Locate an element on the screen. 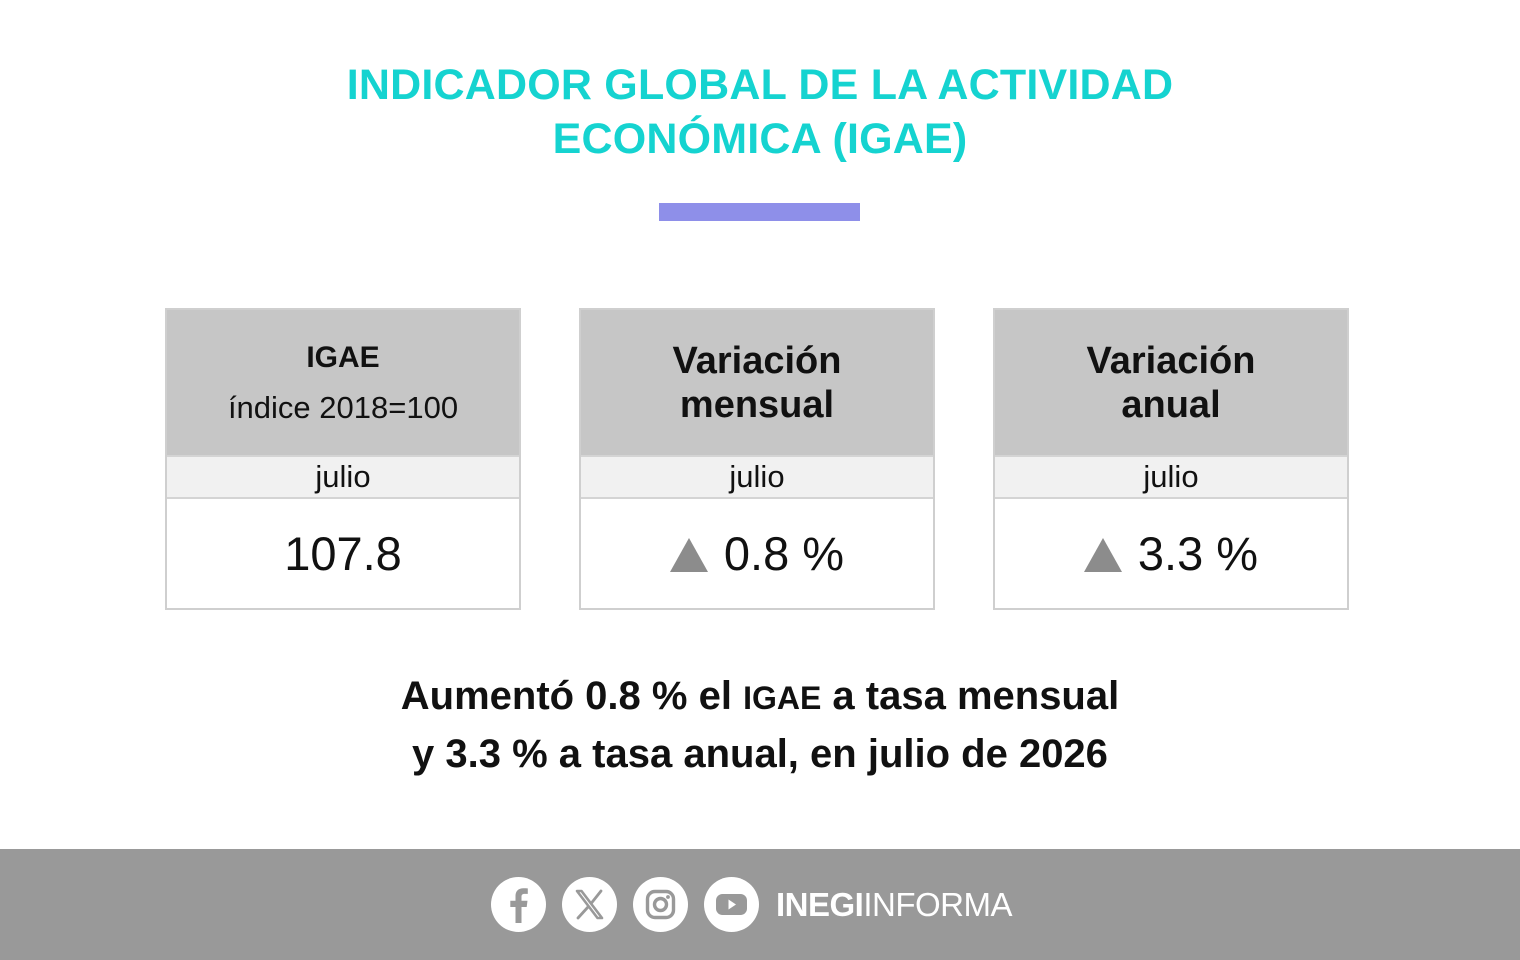 This screenshot has height=960, width=1520. card-variacion-mensual: Variación mensual julio 0.8 % is located at coordinates (757, 459).